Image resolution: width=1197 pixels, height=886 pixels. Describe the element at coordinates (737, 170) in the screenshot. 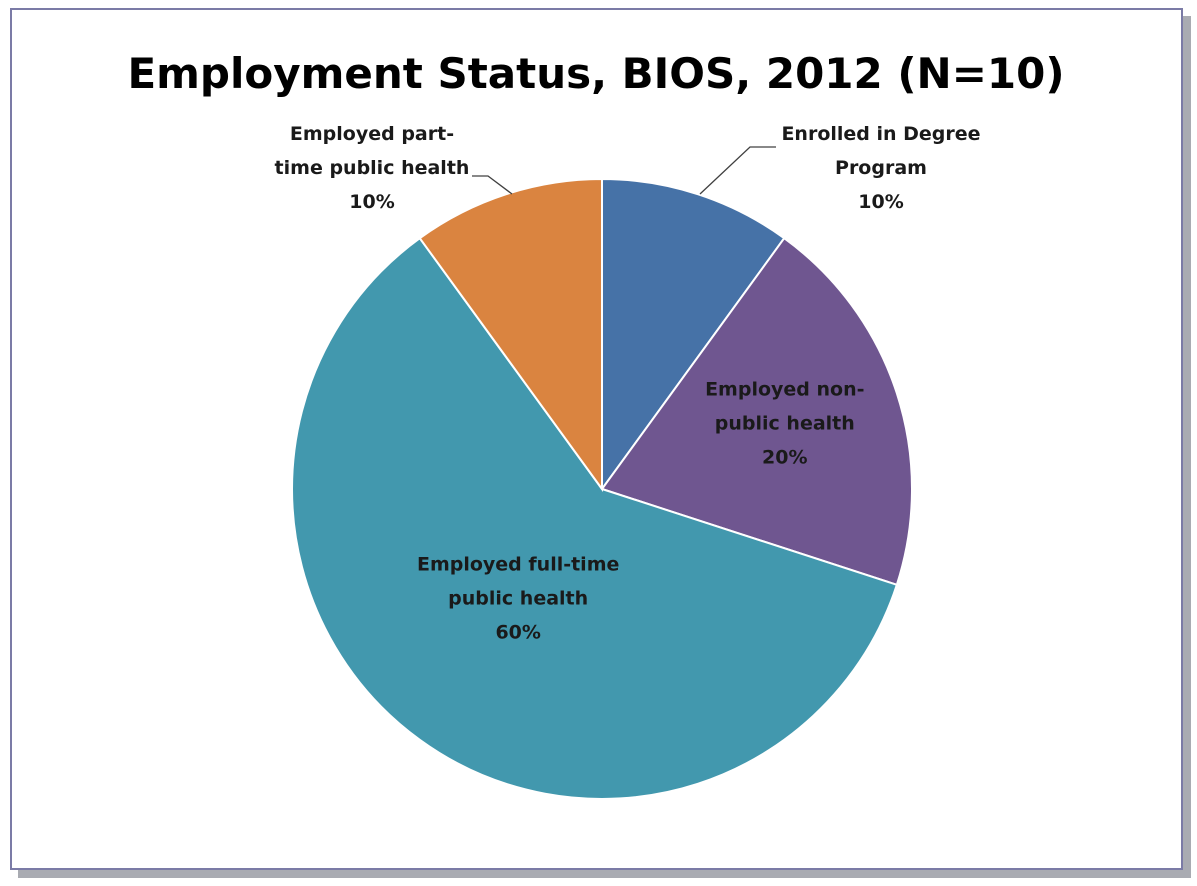

I see `leader-line-enrolled` at that location.